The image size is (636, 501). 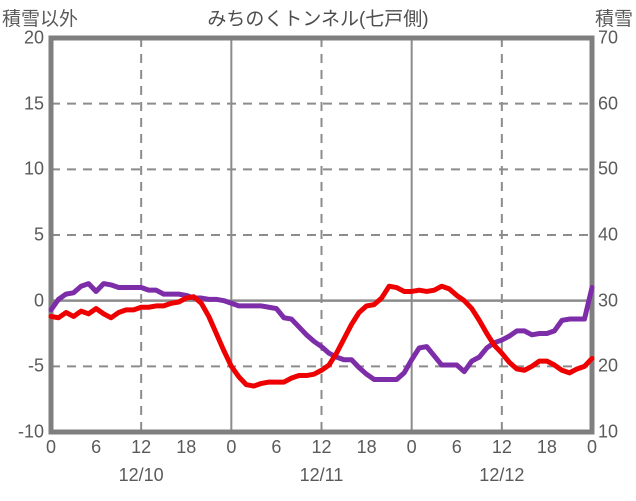 I want to click on left-axis-tick-label: 5, so click(x=38, y=234).